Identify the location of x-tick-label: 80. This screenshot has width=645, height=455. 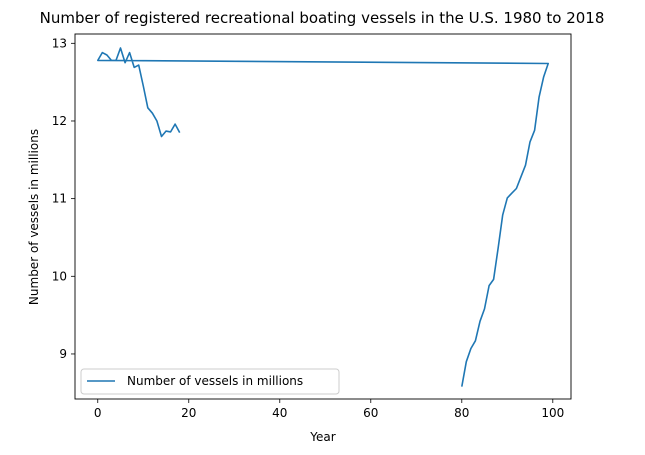
(461, 413).